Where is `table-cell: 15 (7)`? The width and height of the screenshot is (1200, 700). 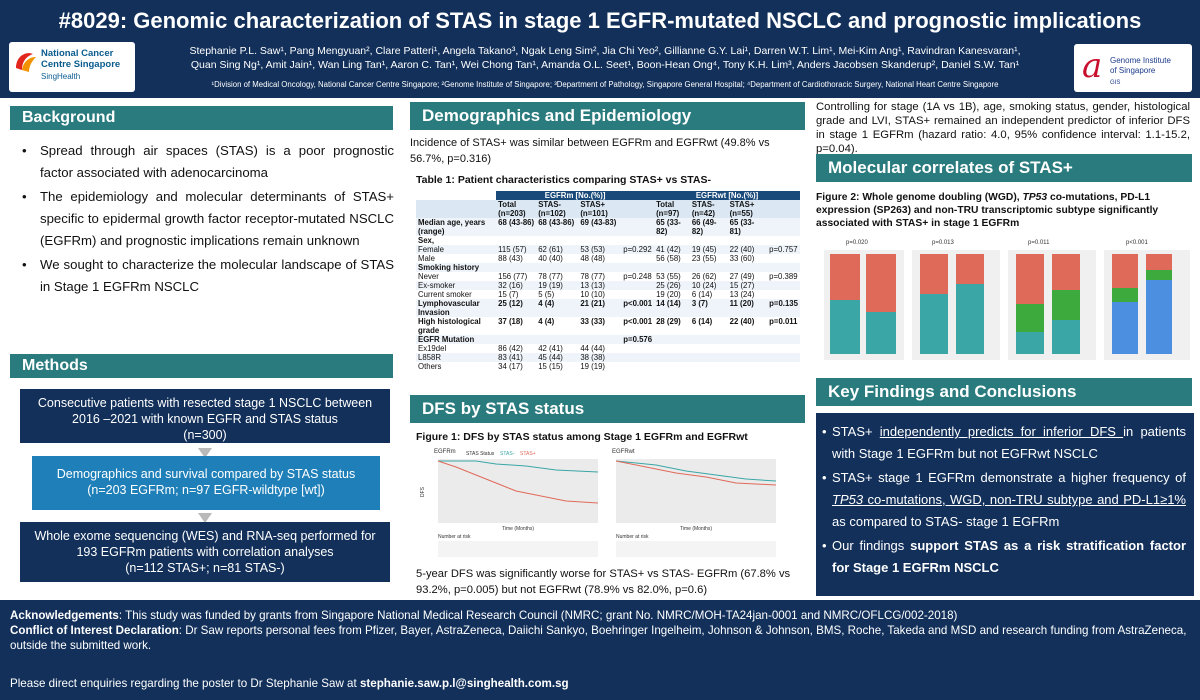 table-cell: 15 (7) is located at coordinates (508, 294).